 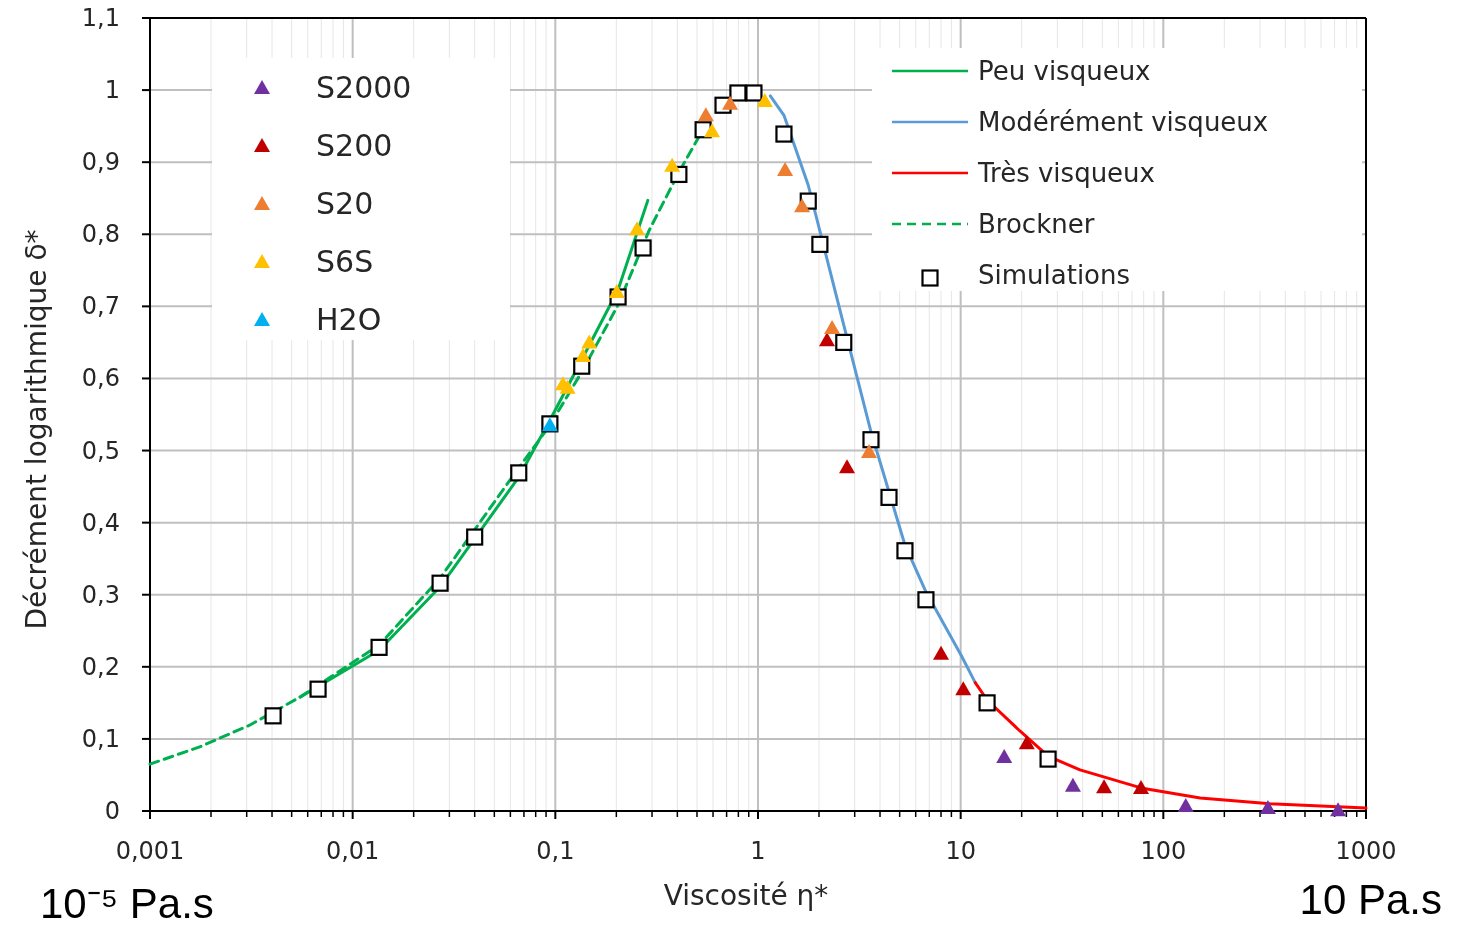 What do you see at coordinates (758, 851) in the screenshot?
I see `x-tick-label: 1` at bounding box center [758, 851].